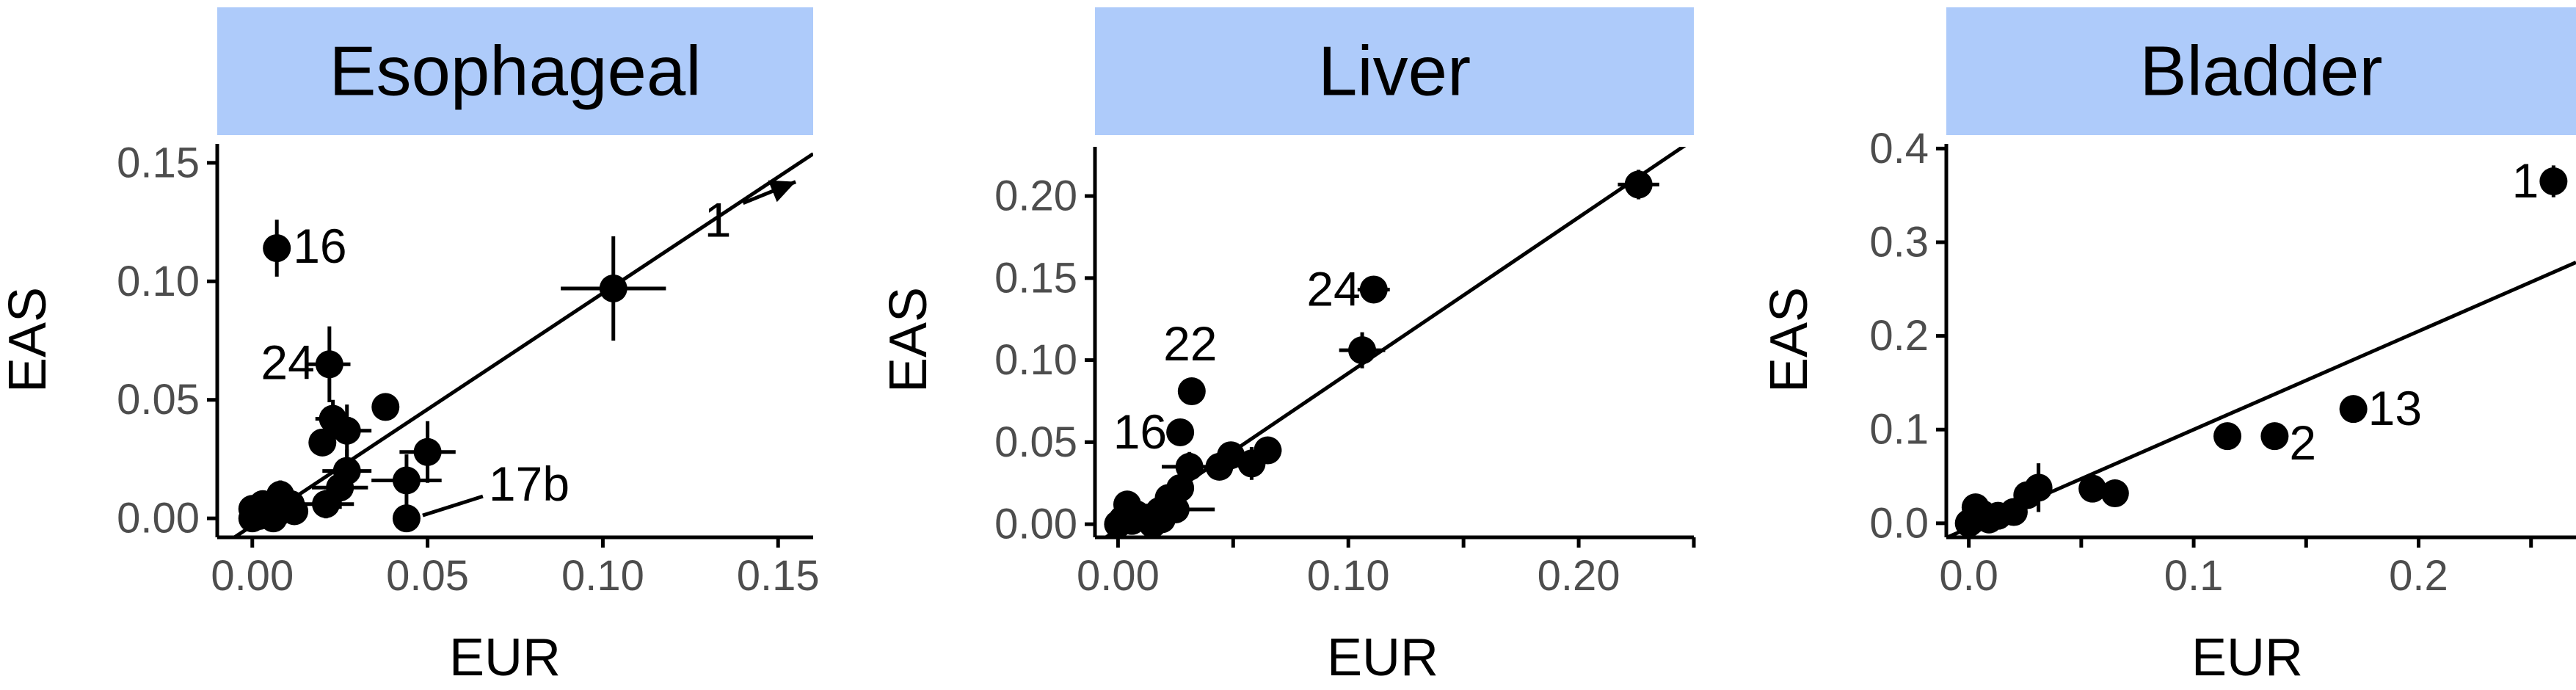 This screenshot has width=2576, height=690. What do you see at coordinates (718, 220) in the screenshot?
I see `offscale-label: 1` at bounding box center [718, 220].